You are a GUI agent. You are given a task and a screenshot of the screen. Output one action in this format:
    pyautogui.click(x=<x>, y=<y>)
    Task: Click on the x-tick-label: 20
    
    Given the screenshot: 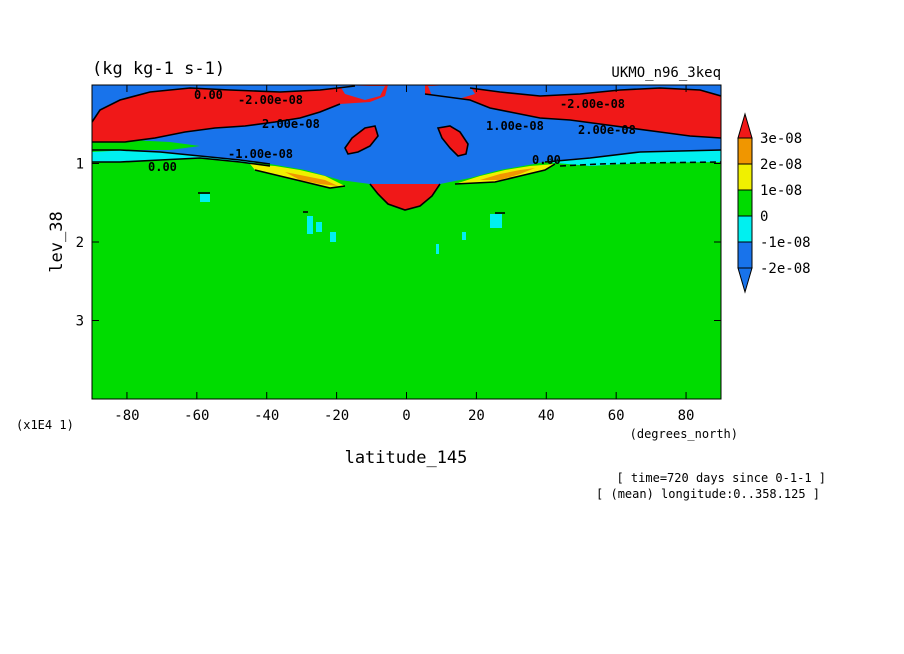 What is the action you would take?
    pyautogui.click(x=476, y=416)
    